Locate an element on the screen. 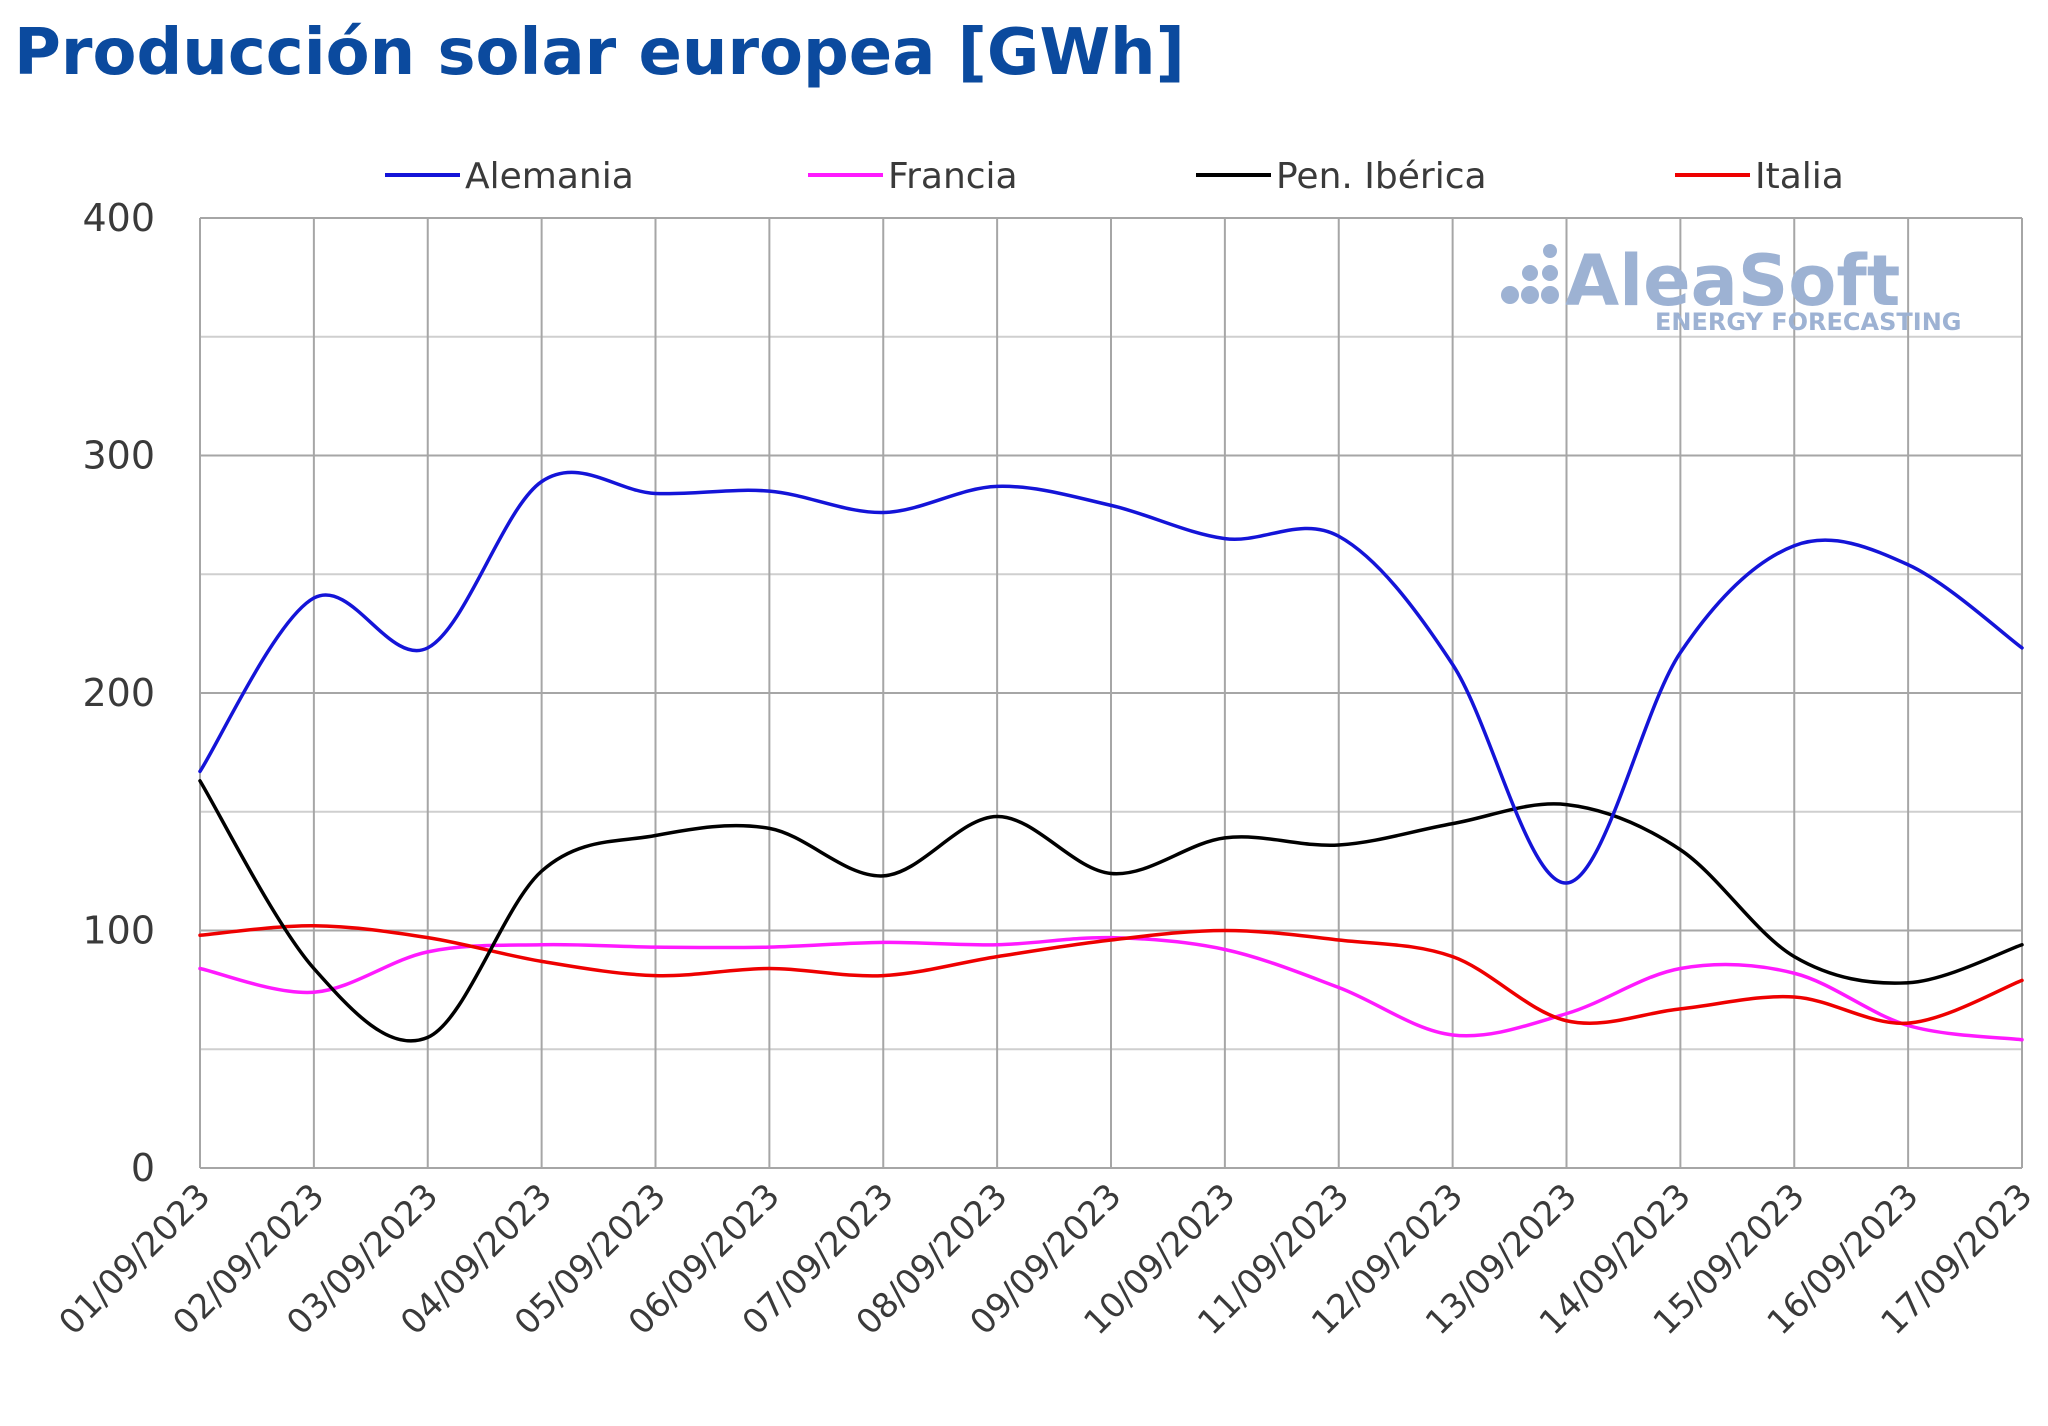 This screenshot has height=1426, width=2048. legend-label: Alemania is located at coordinates (549, 176).